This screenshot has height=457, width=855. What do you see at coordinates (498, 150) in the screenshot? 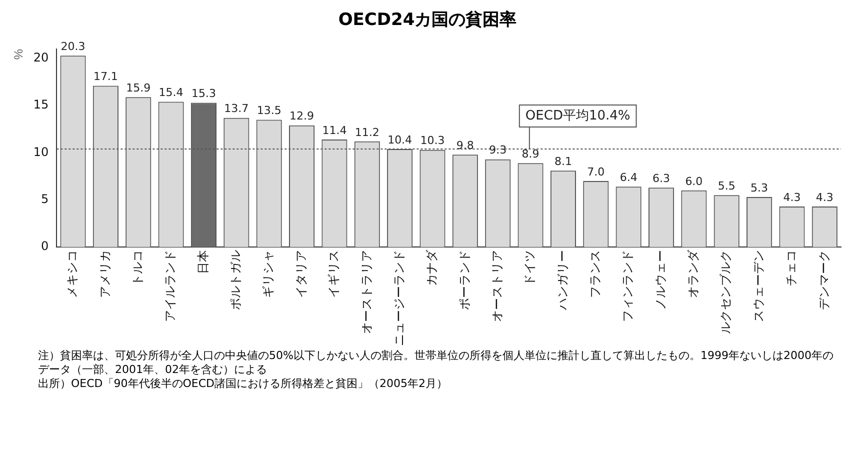
I see `data-label: 9.3` at bounding box center [498, 150].